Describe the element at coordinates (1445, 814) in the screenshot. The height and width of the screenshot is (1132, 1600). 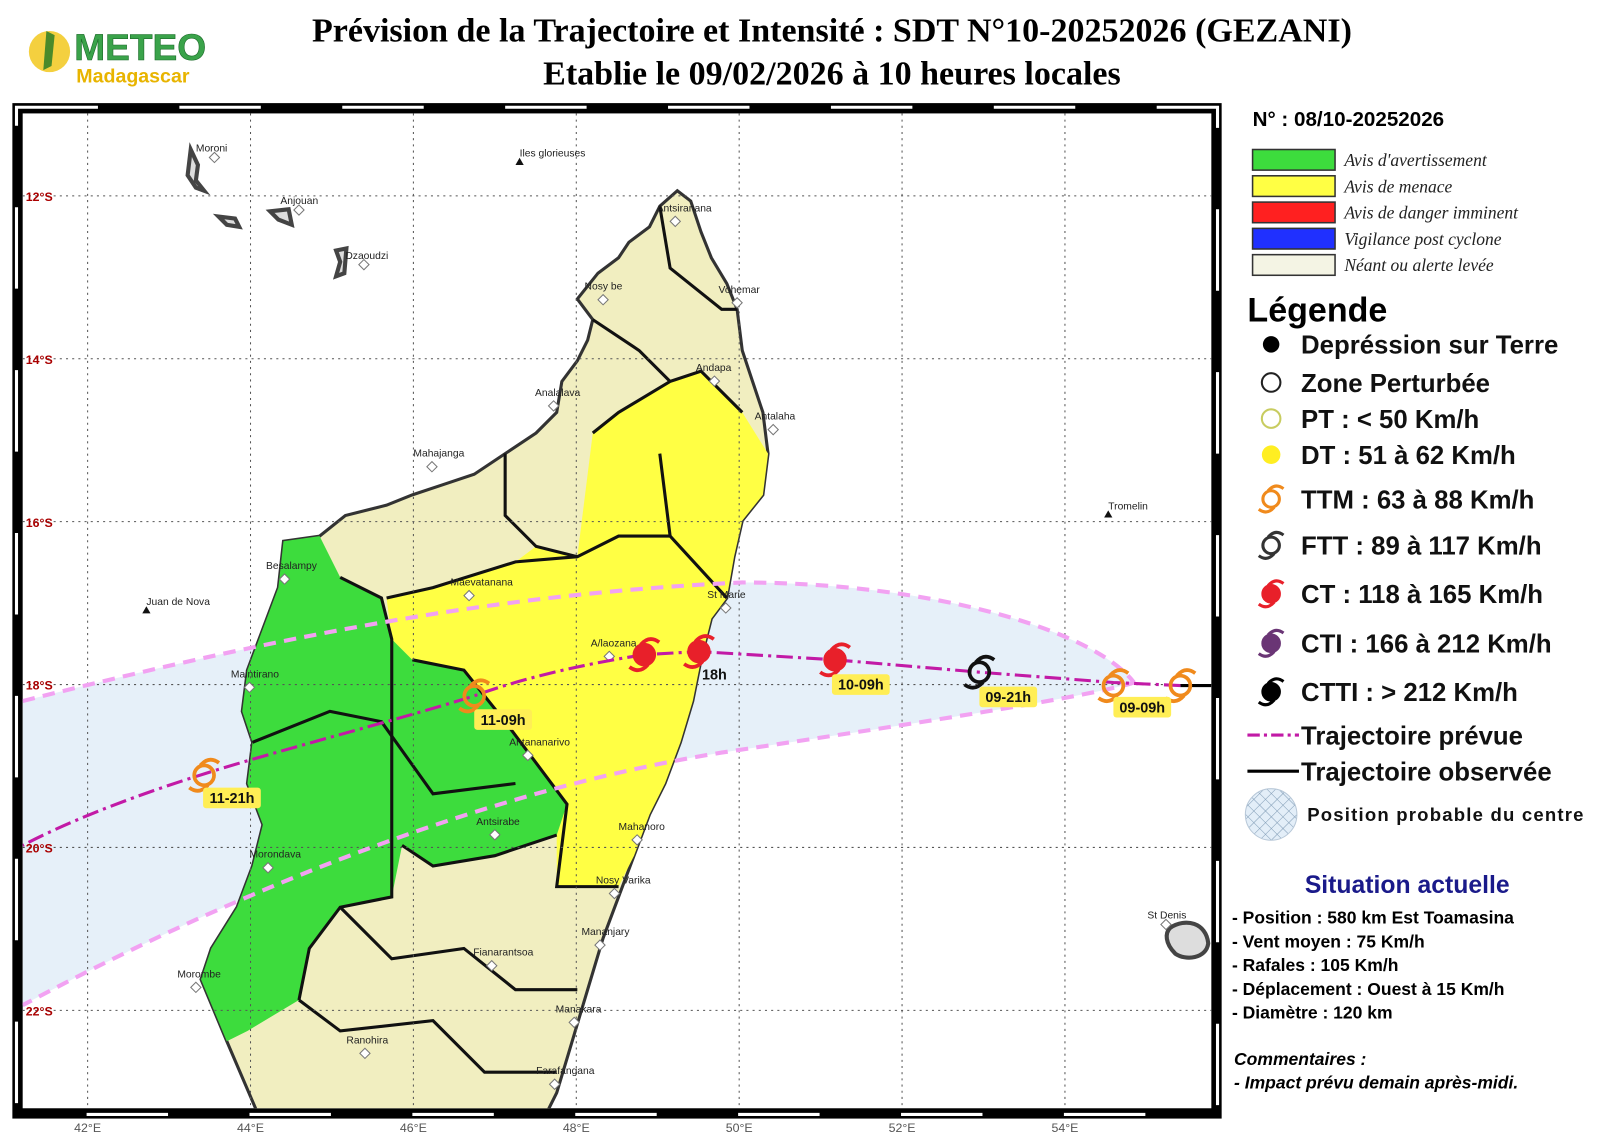
I see `legend-label: Position probable du centre` at that location.